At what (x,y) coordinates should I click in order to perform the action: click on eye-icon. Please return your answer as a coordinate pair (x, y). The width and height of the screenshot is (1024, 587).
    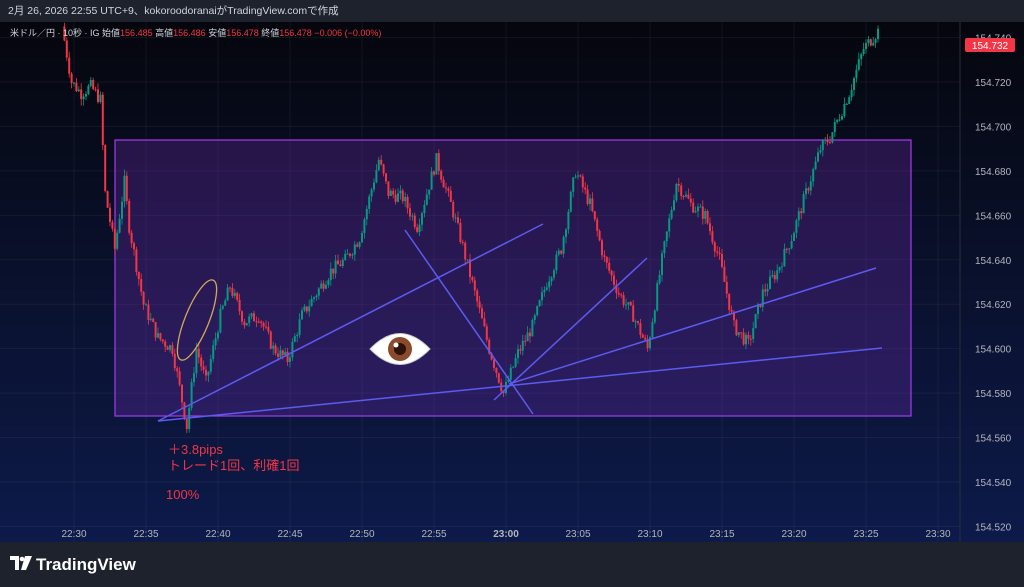
    Looking at the image, I should click on (400, 349).